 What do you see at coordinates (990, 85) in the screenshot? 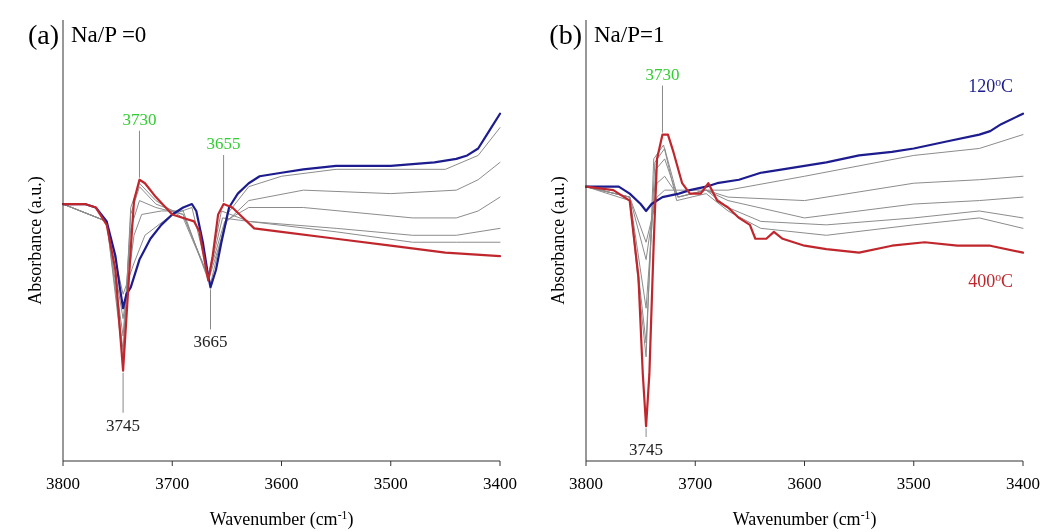
I see `series-label: 120$^{o}$C` at bounding box center [990, 85].